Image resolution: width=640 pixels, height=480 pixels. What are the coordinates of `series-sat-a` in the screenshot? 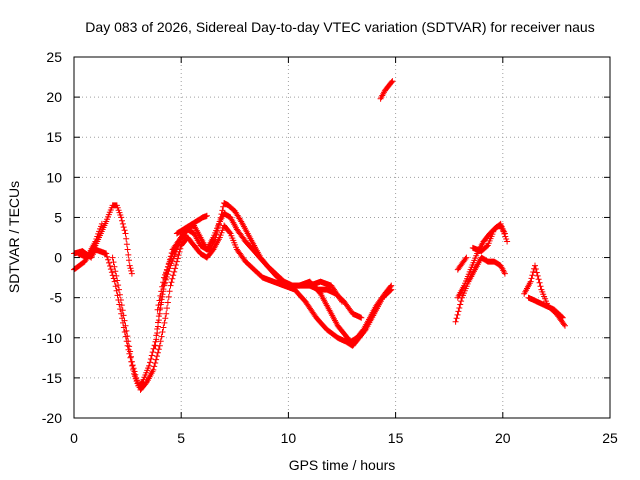 It's located at (103, 239).